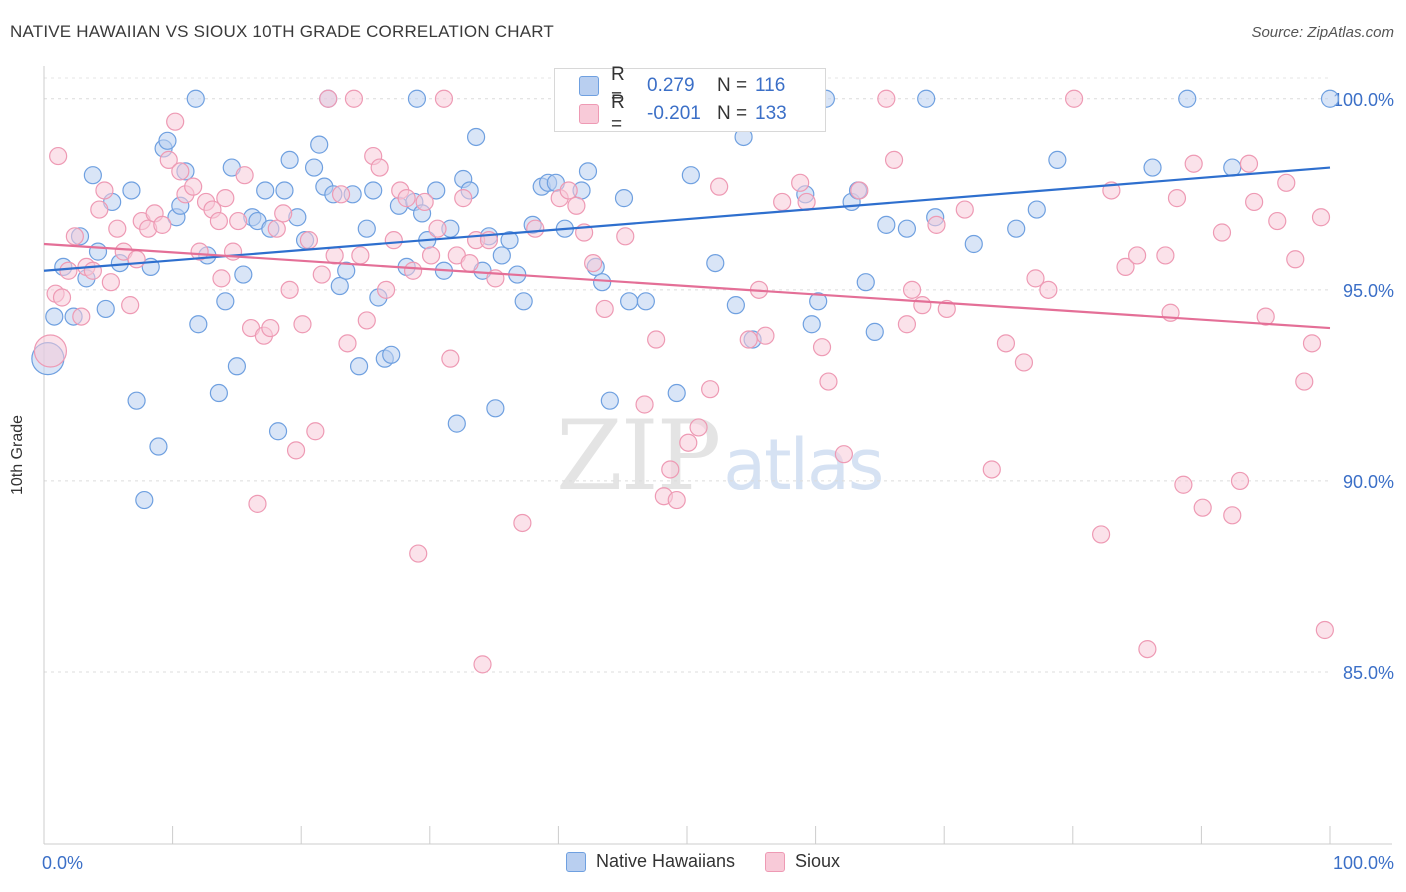 The image size is (1406, 892). What do you see at coordinates (687, 286) in the screenshot?
I see `sioux-trend-line` at bounding box center [687, 286].